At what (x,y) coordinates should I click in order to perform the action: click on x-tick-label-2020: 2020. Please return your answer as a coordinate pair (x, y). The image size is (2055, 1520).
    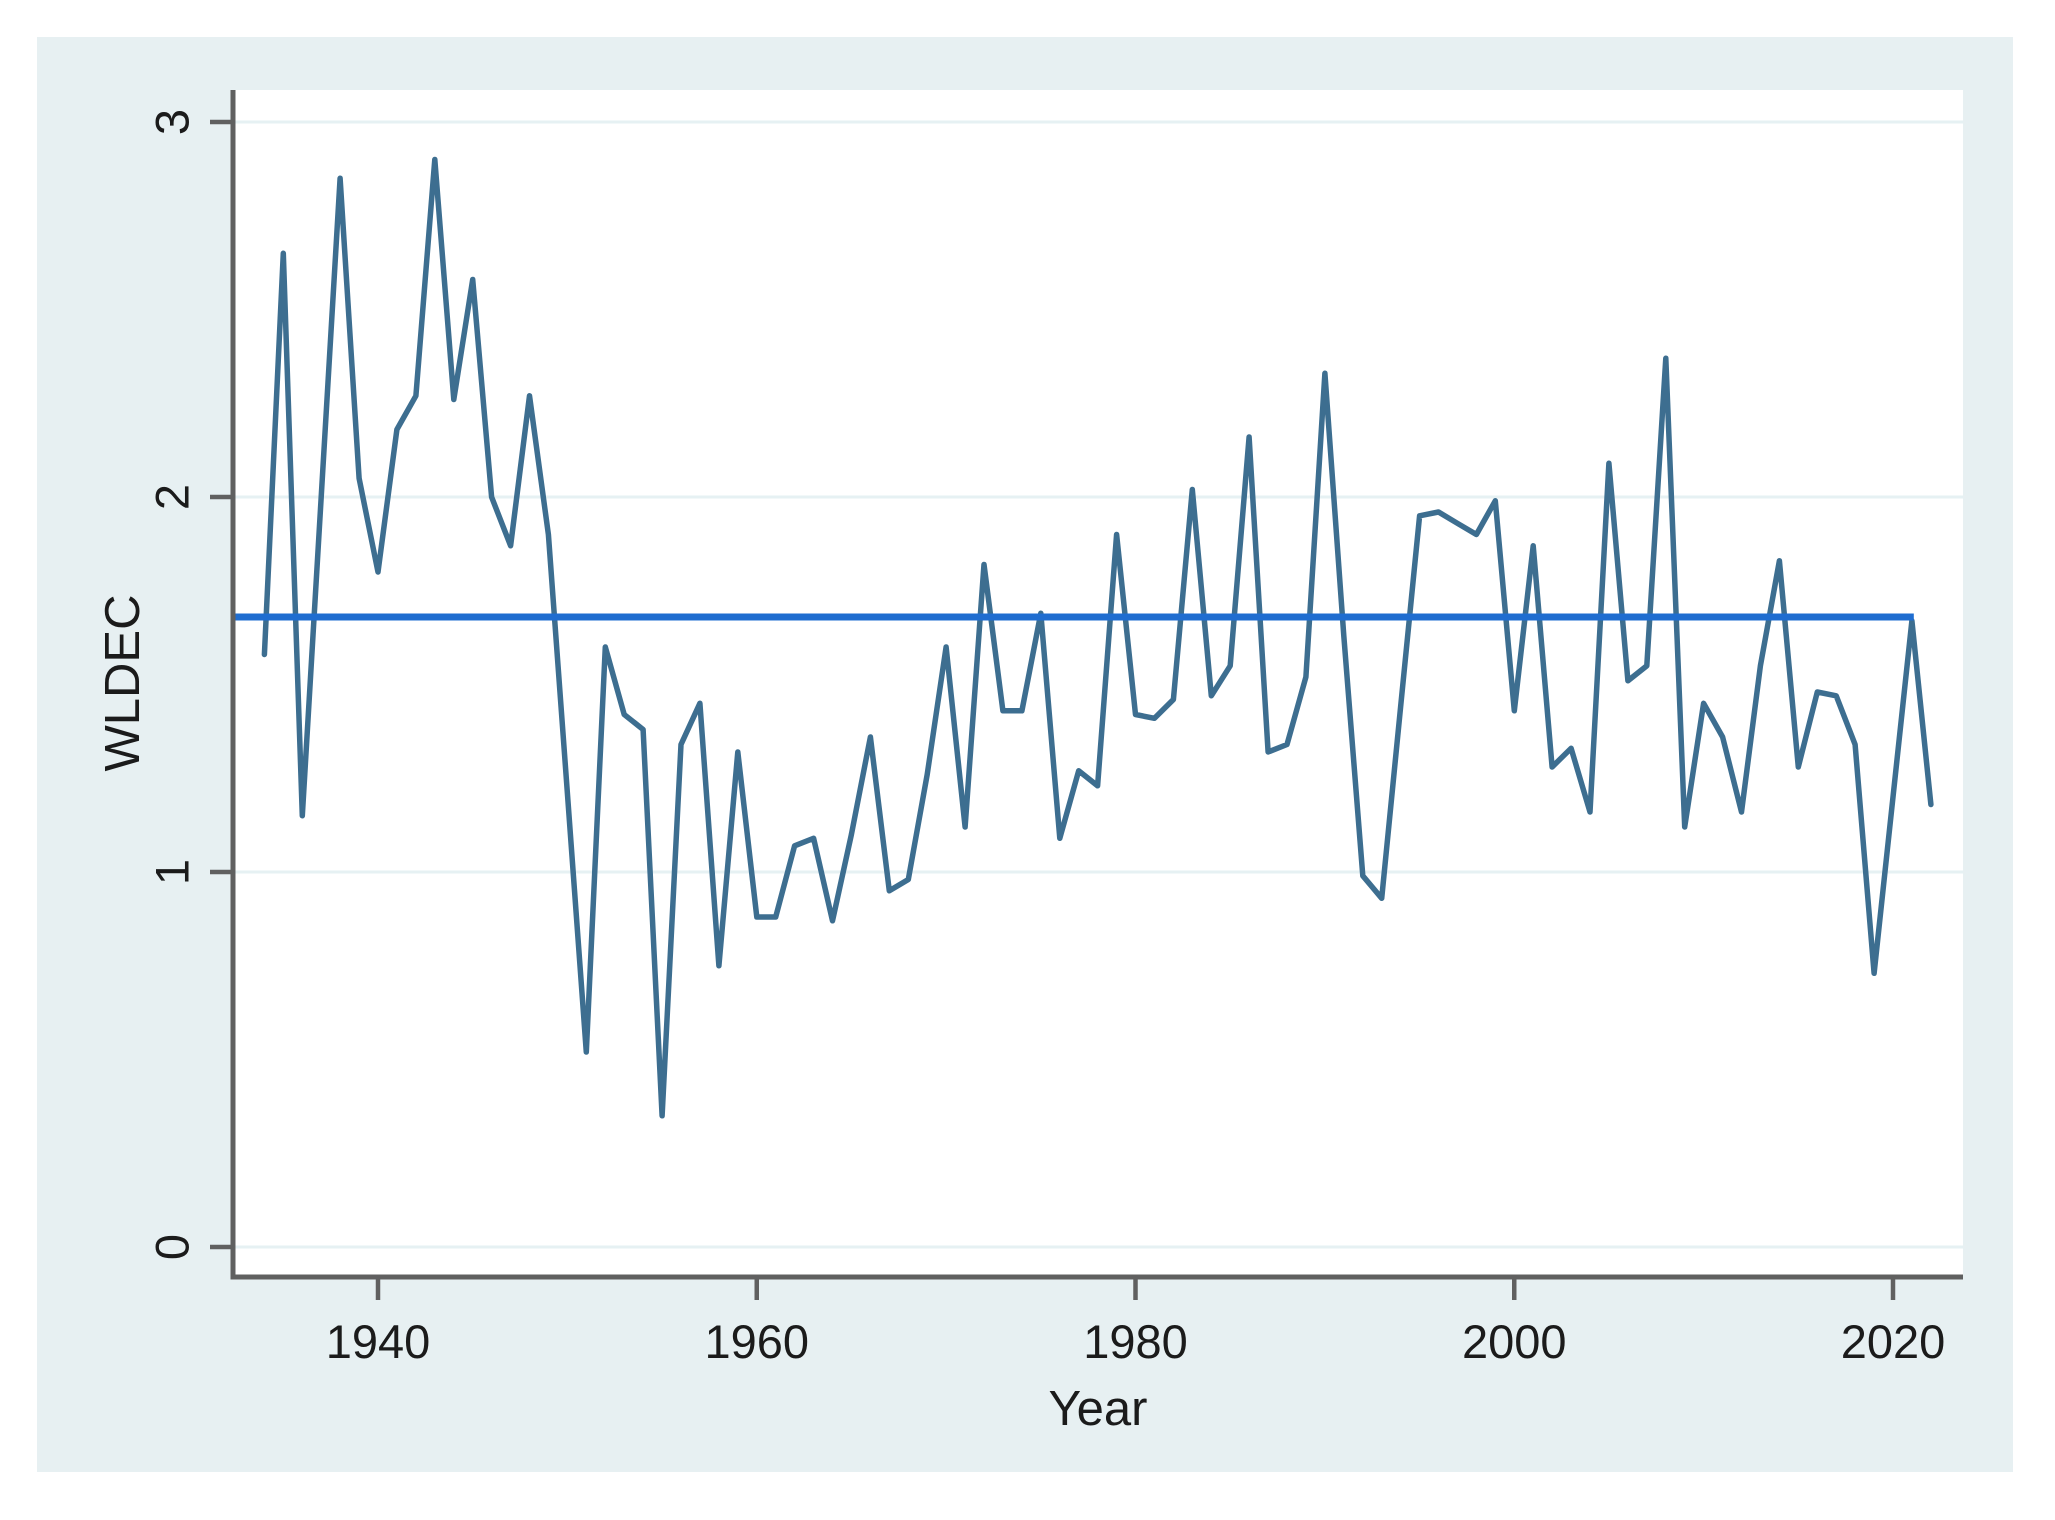
    Looking at the image, I should click on (1893, 1341).